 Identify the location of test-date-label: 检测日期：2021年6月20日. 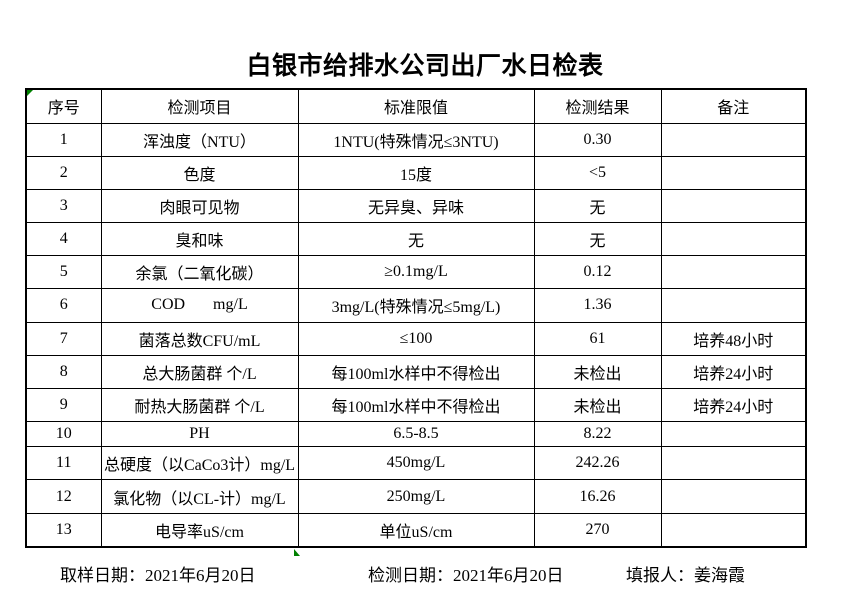
(466, 575).